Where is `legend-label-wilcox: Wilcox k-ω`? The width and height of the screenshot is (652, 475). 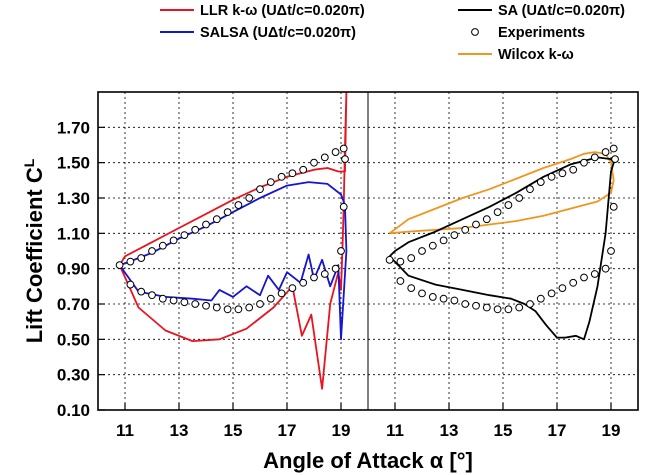
legend-label-wilcox: Wilcox k-ω is located at coordinates (536, 55).